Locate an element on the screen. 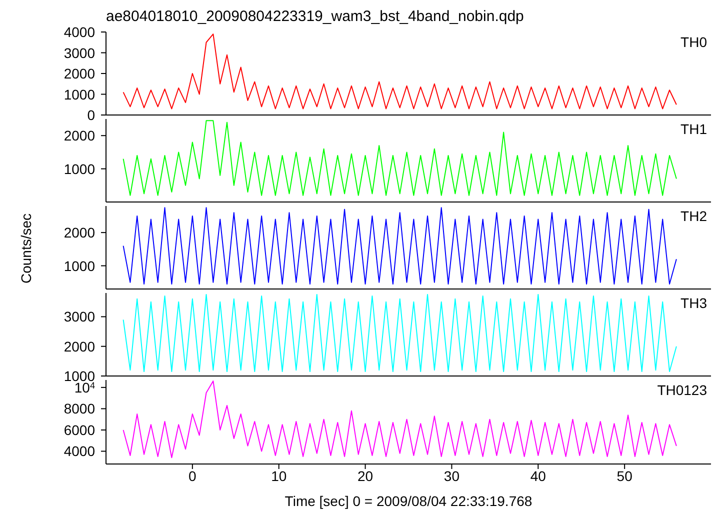 The width and height of the screenshot is (717, 516). text: TH0 is located at coordinates (693, 42).